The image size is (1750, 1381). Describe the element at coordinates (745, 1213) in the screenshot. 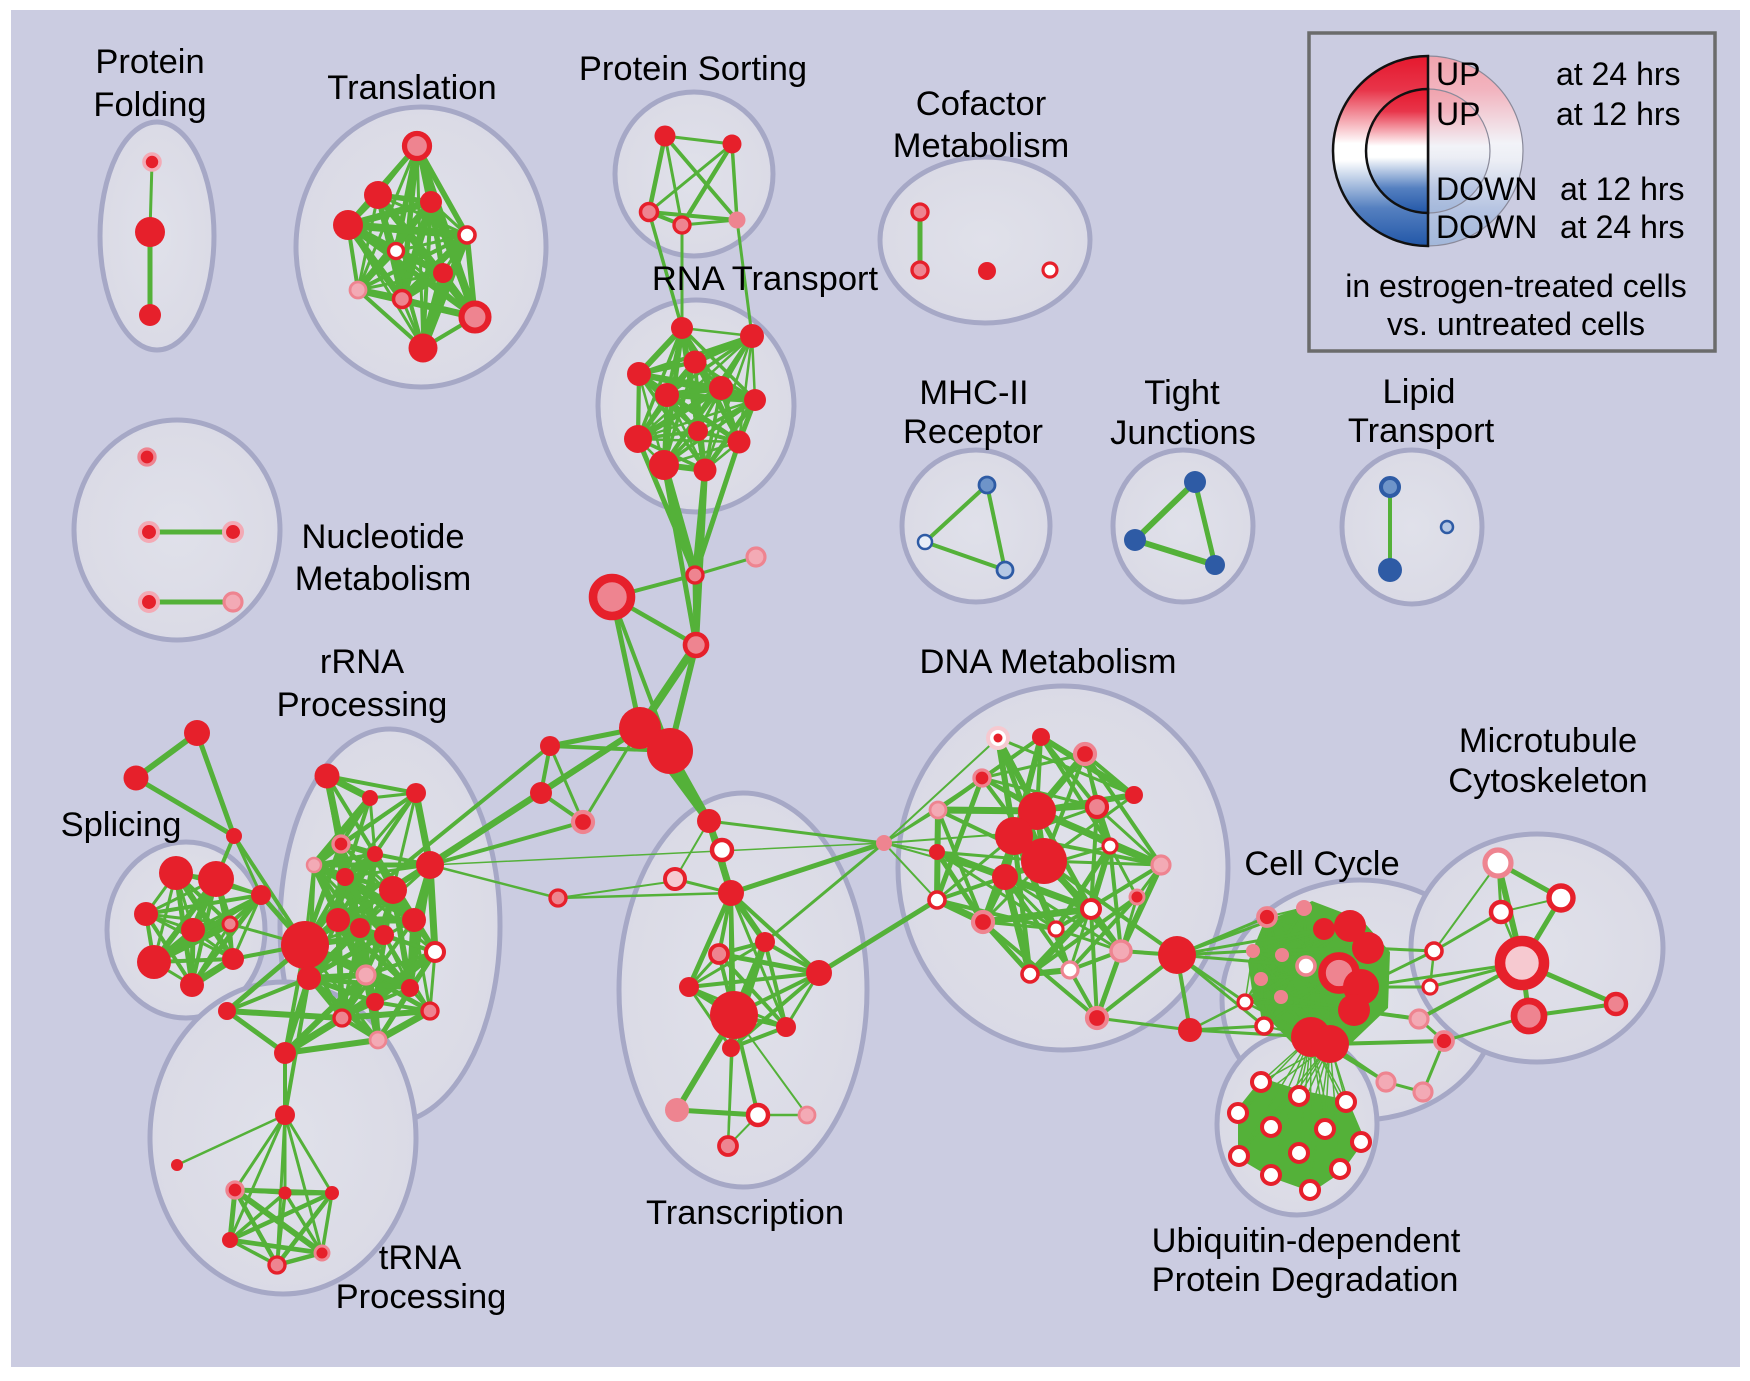

I see `svg-text: Transcription` at that location.